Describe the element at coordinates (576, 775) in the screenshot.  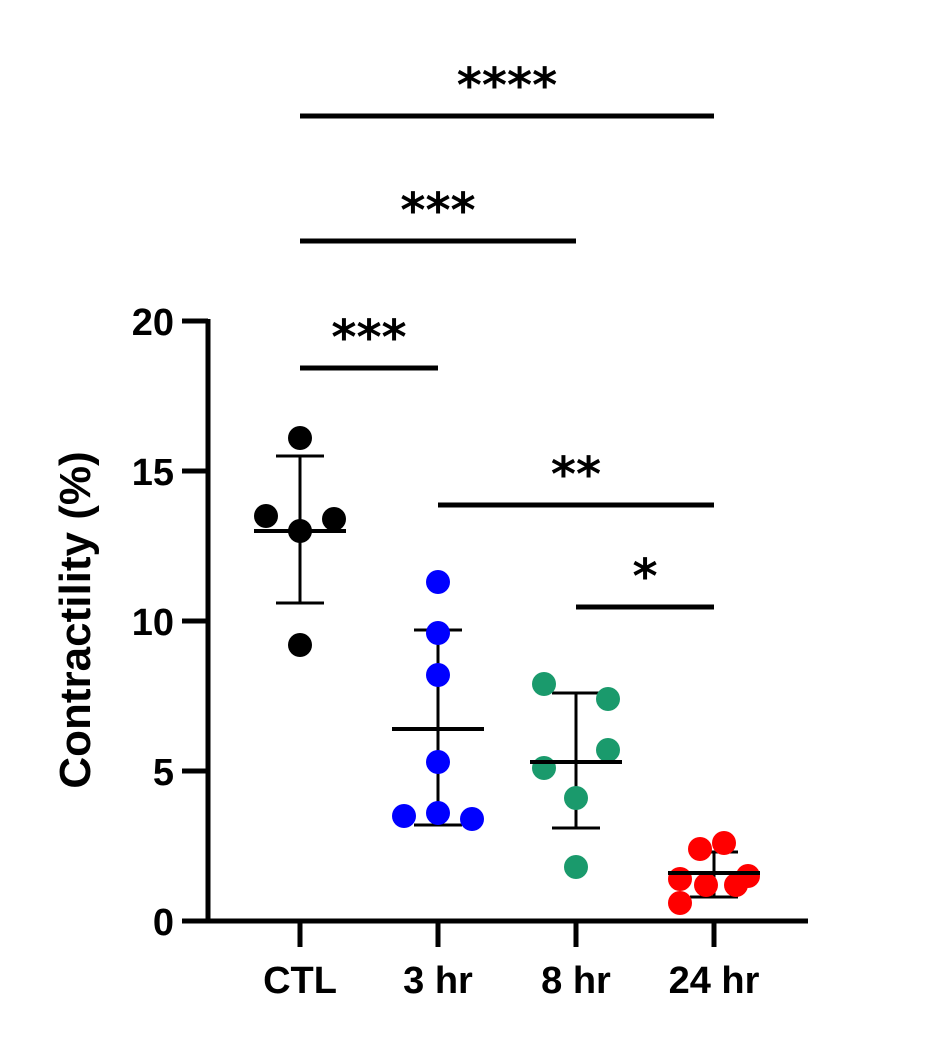
I see `group-8-hr` at that location.